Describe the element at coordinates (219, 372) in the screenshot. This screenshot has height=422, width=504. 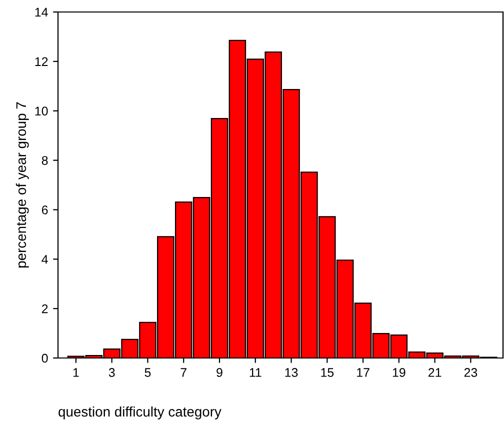
I see `x-tick-label: 9` at that location.